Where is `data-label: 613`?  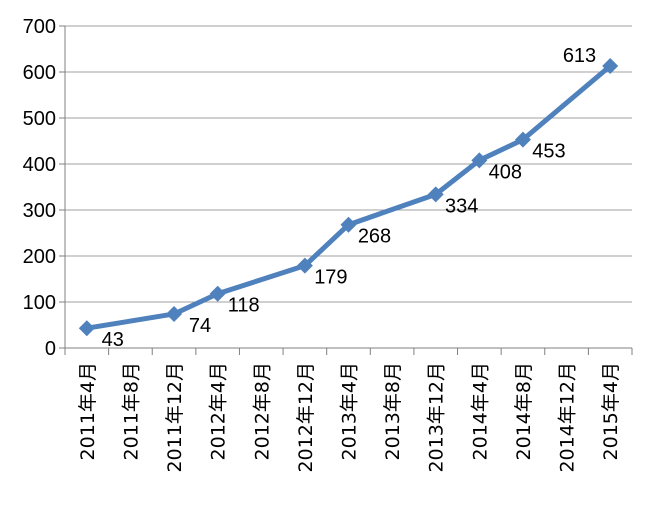 data-label: 613 is located at coordinates (579, 56).